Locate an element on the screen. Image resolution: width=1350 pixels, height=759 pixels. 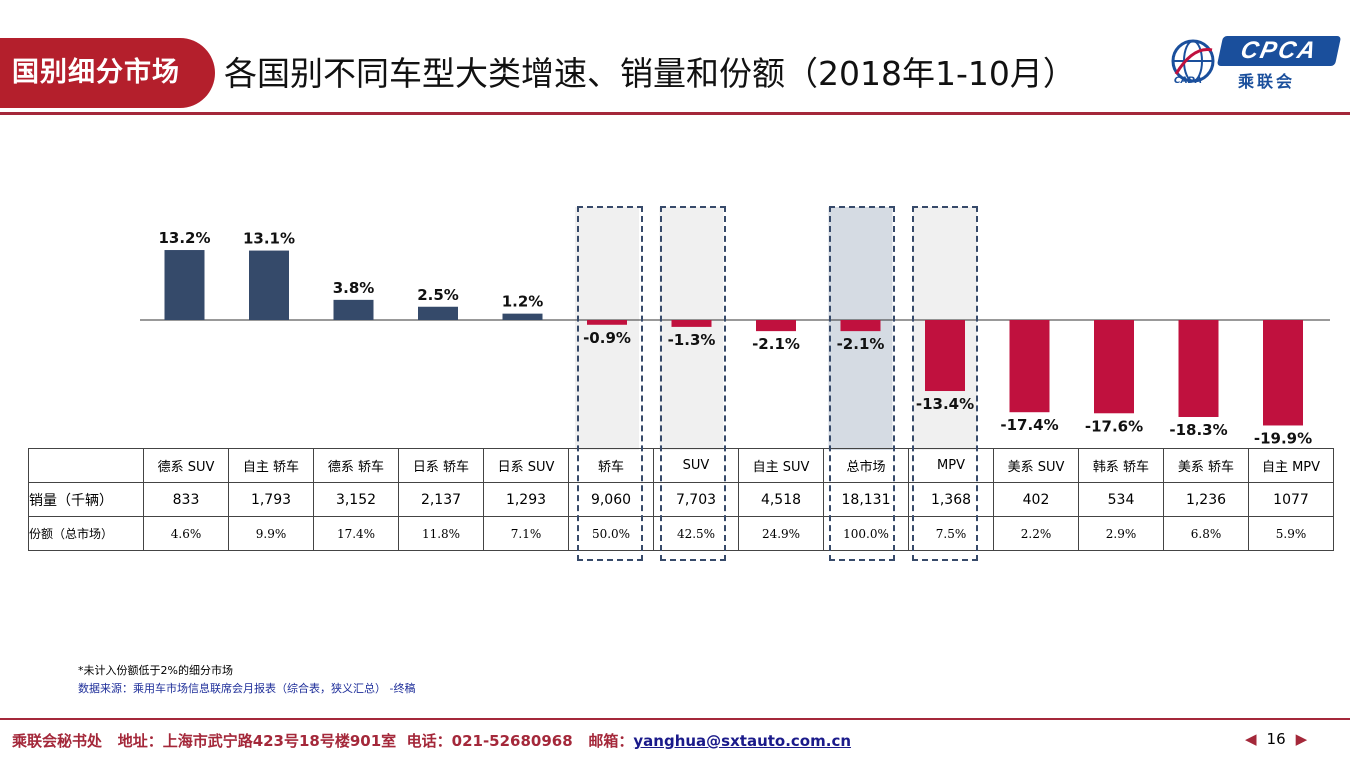
sales-cell: 7,703 is located at coordinates (696, 499).